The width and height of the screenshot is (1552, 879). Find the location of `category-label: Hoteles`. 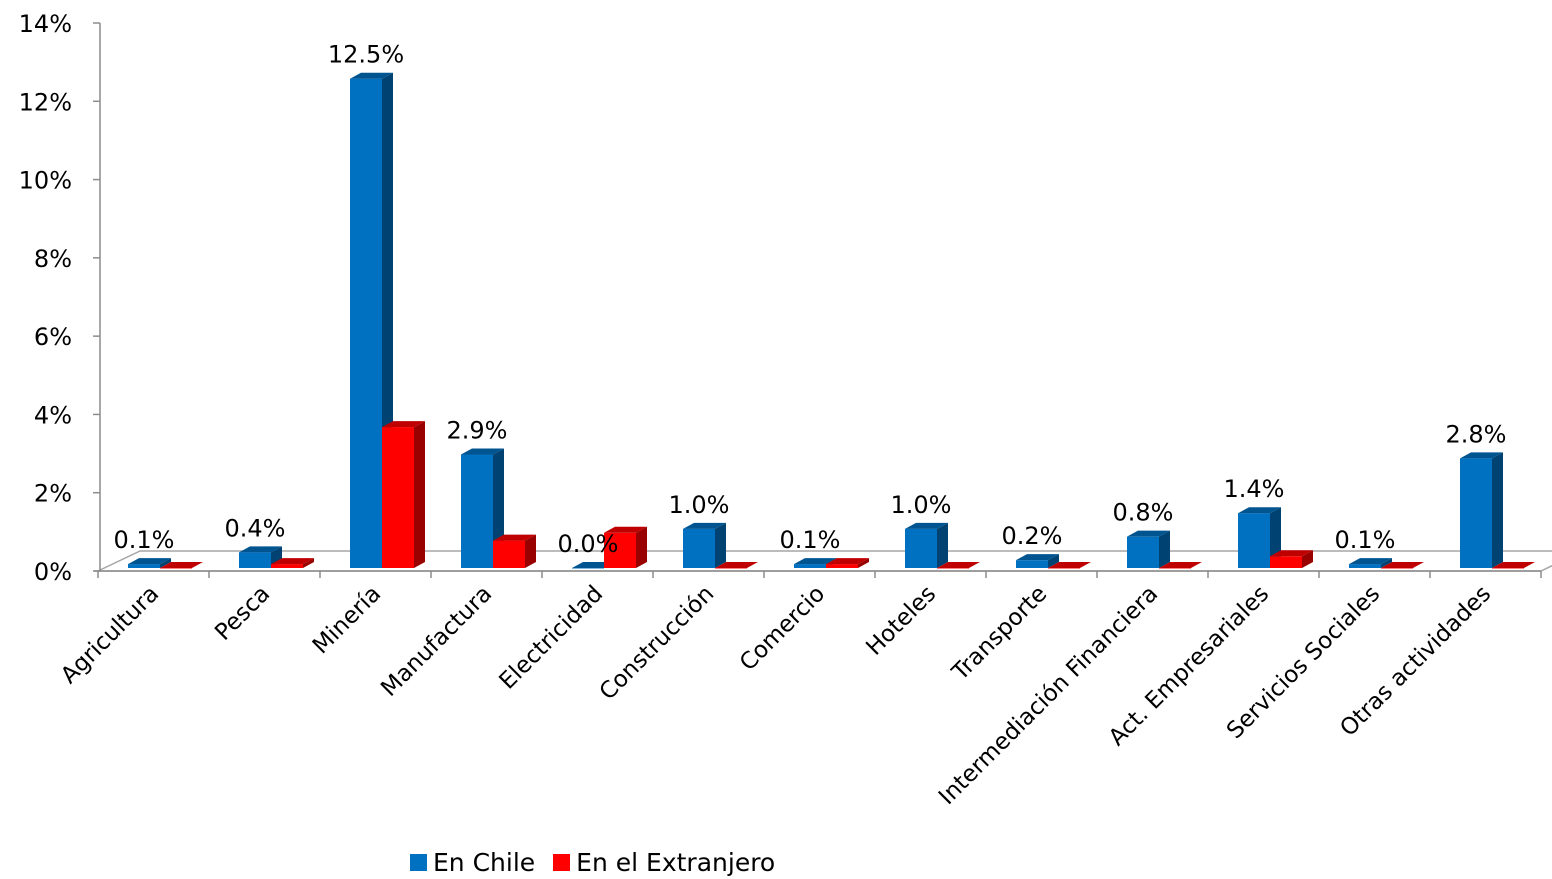

category-label: Hoteles is located at coordinates (901, 621).